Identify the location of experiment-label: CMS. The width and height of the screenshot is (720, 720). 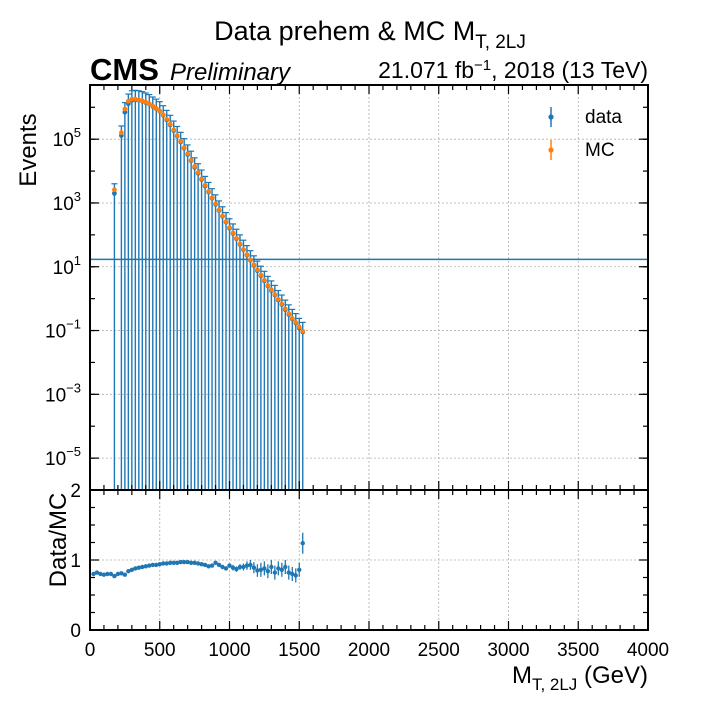
(124, 69).